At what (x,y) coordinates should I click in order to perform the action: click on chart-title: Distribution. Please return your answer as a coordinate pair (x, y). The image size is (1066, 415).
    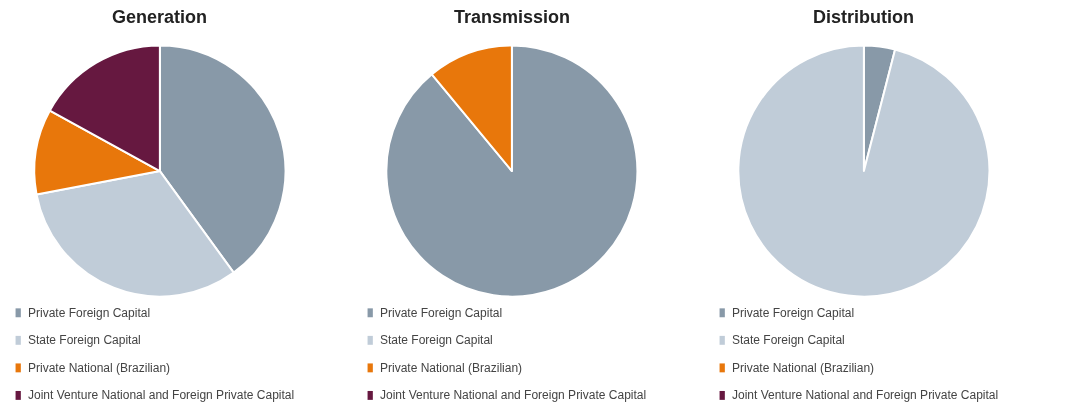
    Looking at the image, I should click on (863, 17).